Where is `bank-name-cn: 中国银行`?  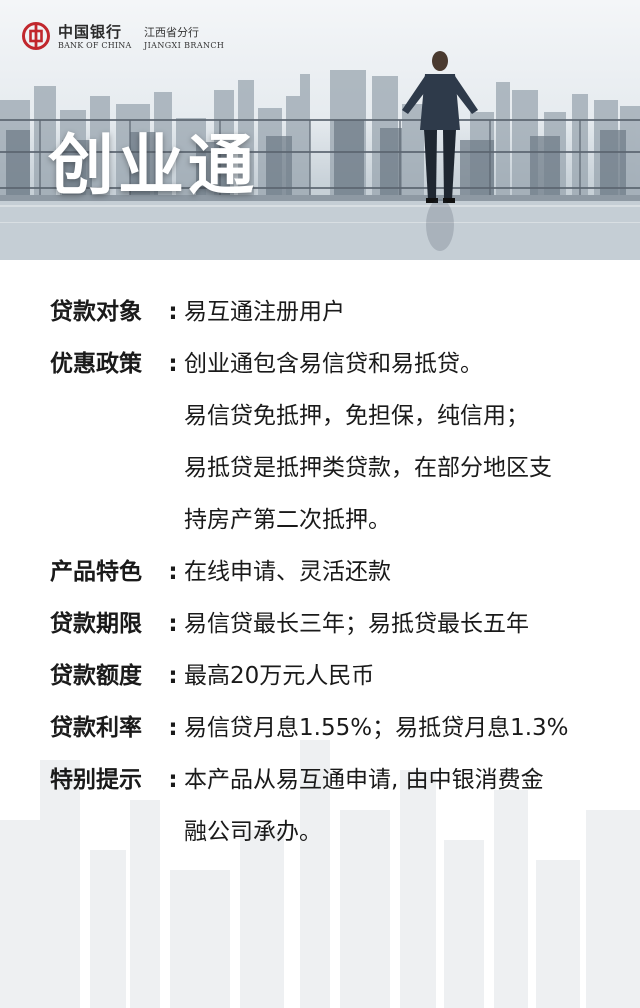 bank-name-cn: 中国银行 is located at coordinates (90, 32).